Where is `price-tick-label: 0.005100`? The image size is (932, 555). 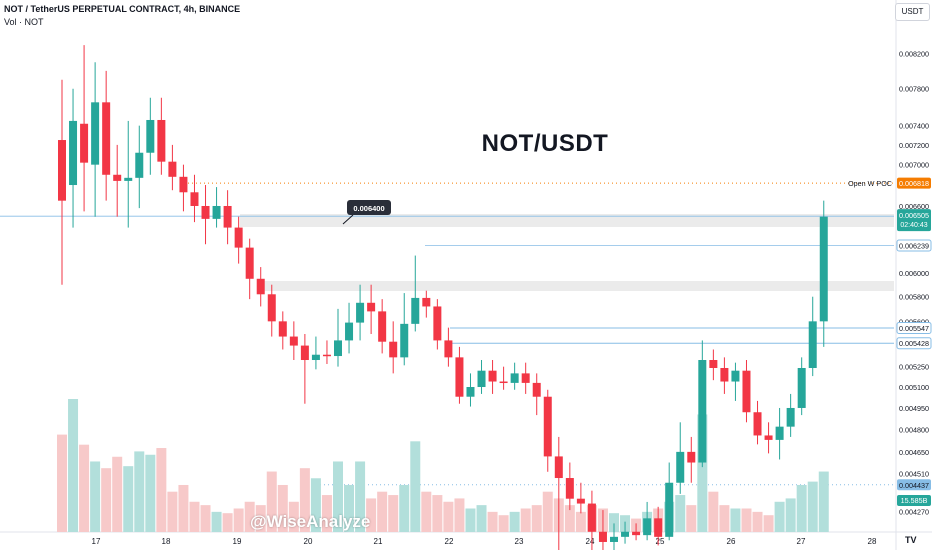
price-tick-label: 0.005100 is located at coordinates (914, 387).